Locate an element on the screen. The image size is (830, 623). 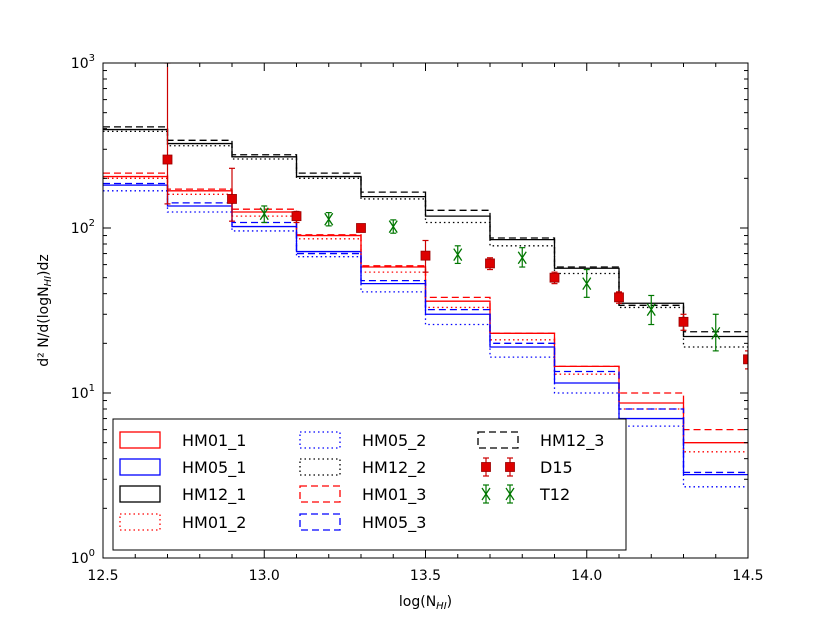
legend-entry-d15: D15 is located at coordinates (527, 467).